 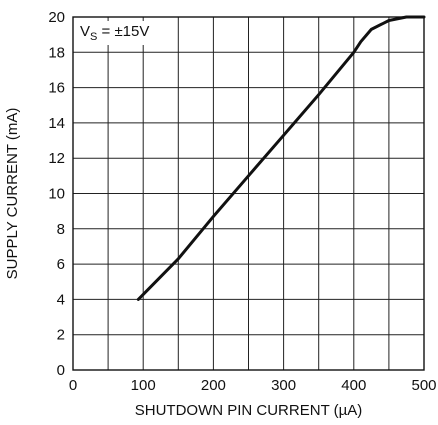 What do you see at coordinates (61, 370) in the screenshot?
I see `y-tick-label: 0` at bounding box center [61, 370].